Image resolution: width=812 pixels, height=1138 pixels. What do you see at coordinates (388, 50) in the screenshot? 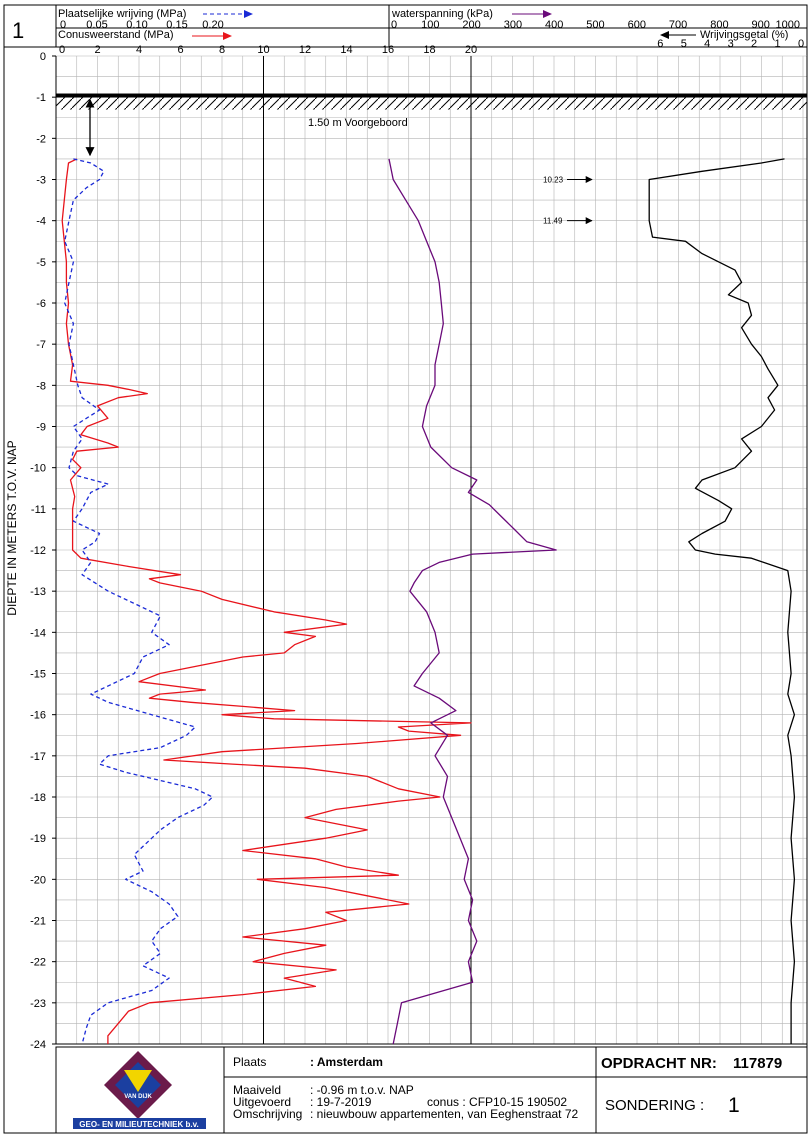
I see `cone-tick-label: 16` at bounding box center [388, 50].